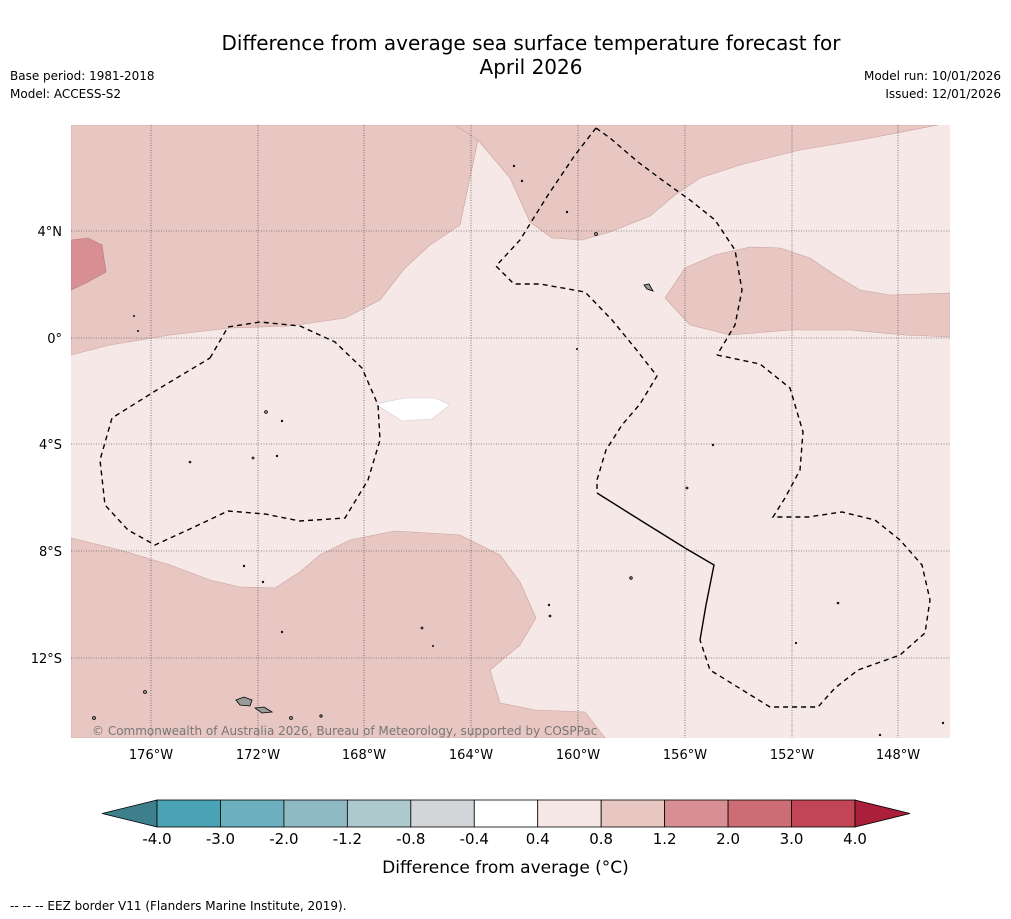  Describe the element at coordinates (412, 409) in the screenshot. I see `anomaly-region-neutral` at that location.